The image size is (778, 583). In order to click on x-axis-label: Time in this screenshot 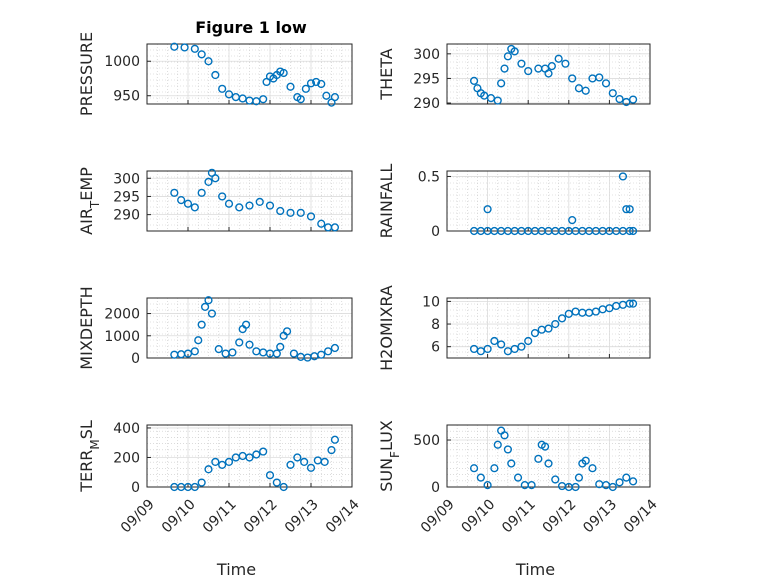, I will do `click(236, 569)`.